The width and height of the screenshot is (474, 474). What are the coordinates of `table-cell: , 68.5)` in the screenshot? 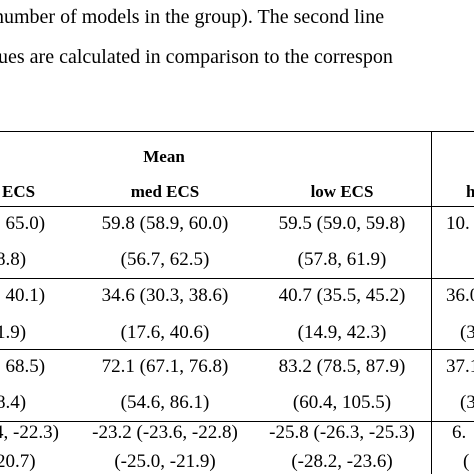 It's located at (23, 366).